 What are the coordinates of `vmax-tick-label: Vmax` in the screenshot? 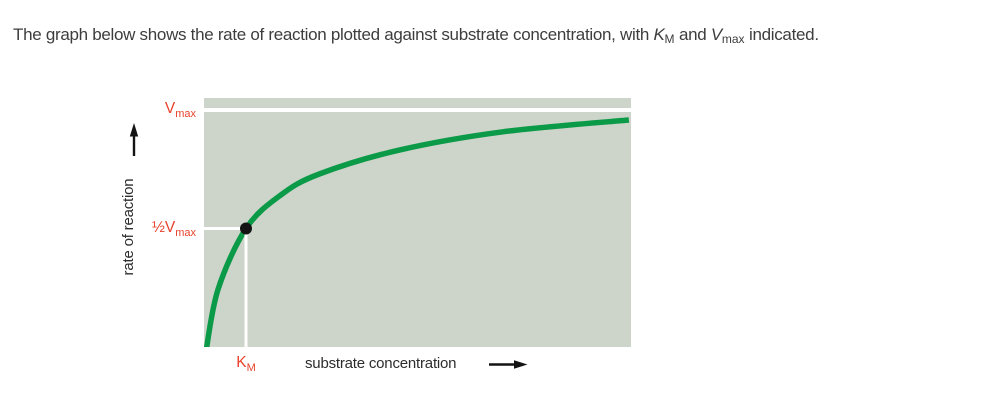 It's located at (175, 110).